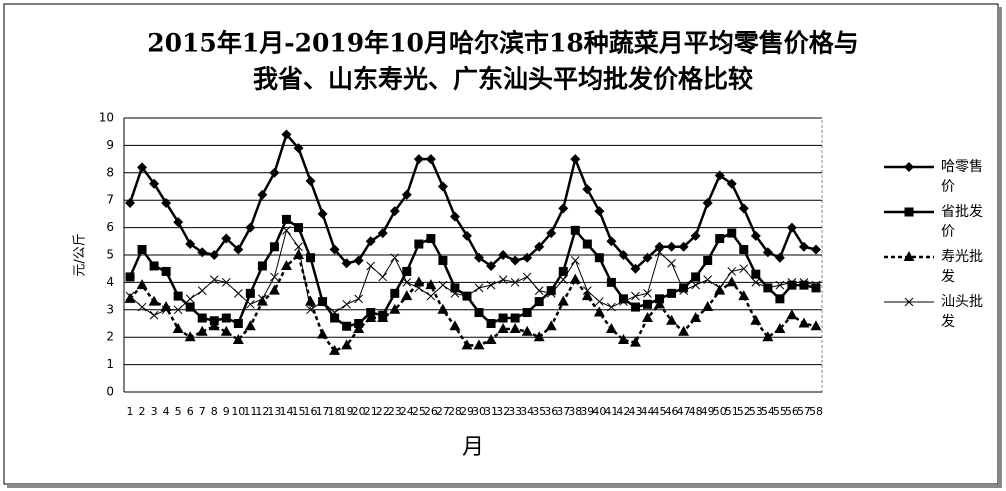 This screenshot has width=1006, height=491. I want to click on x-tick-label: 48, so click(696, 411).